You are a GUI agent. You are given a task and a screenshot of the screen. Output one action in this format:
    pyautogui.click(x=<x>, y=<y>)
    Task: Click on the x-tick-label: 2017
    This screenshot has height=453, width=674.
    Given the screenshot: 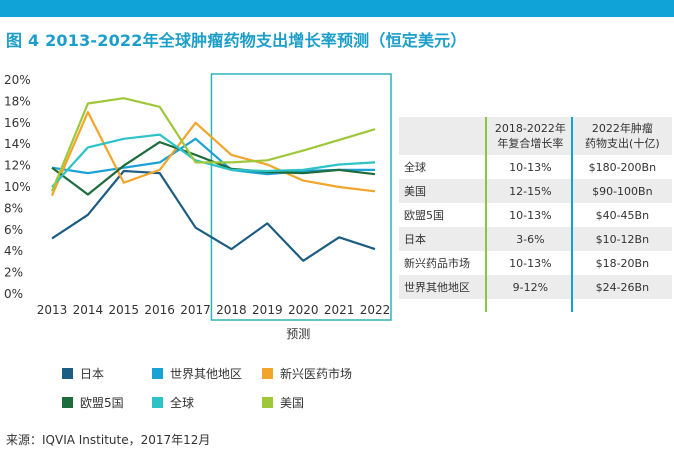 What is the action you would take?
    pyautogui.click(x=195, y=310)
    